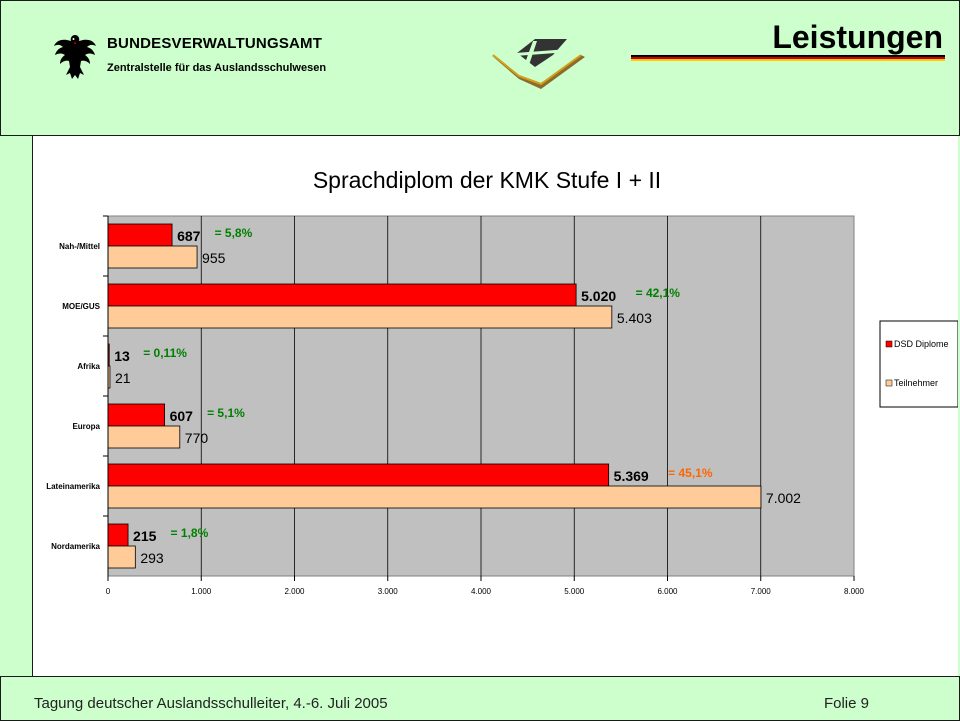  I want to click on federal-eagle-icon, so click(75, 57).